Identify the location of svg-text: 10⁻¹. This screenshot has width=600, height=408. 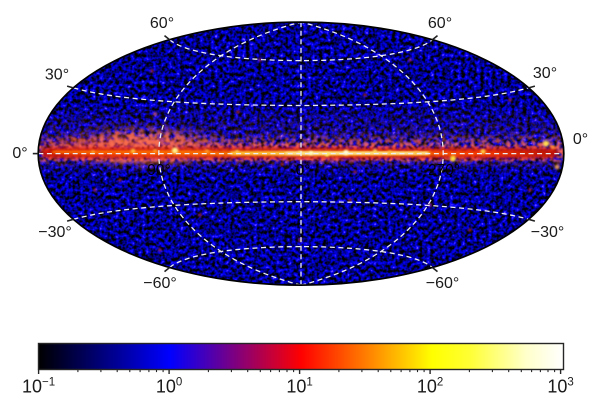
(38, 387).